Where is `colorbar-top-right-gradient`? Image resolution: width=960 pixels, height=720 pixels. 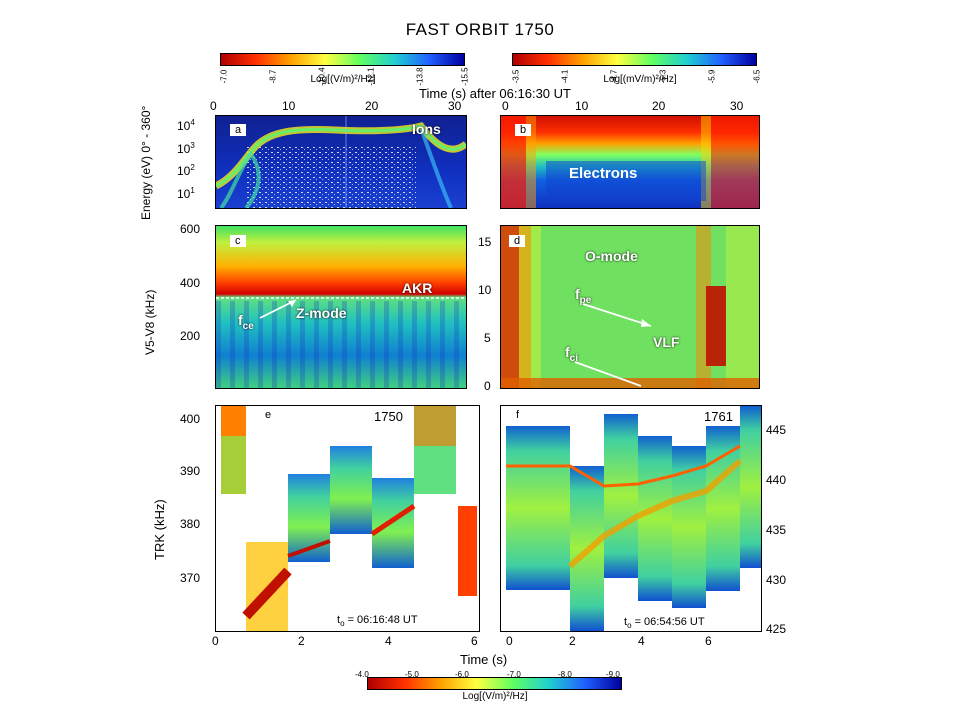 colorbar-top-right-gradient is located at coordinates (634, 59).